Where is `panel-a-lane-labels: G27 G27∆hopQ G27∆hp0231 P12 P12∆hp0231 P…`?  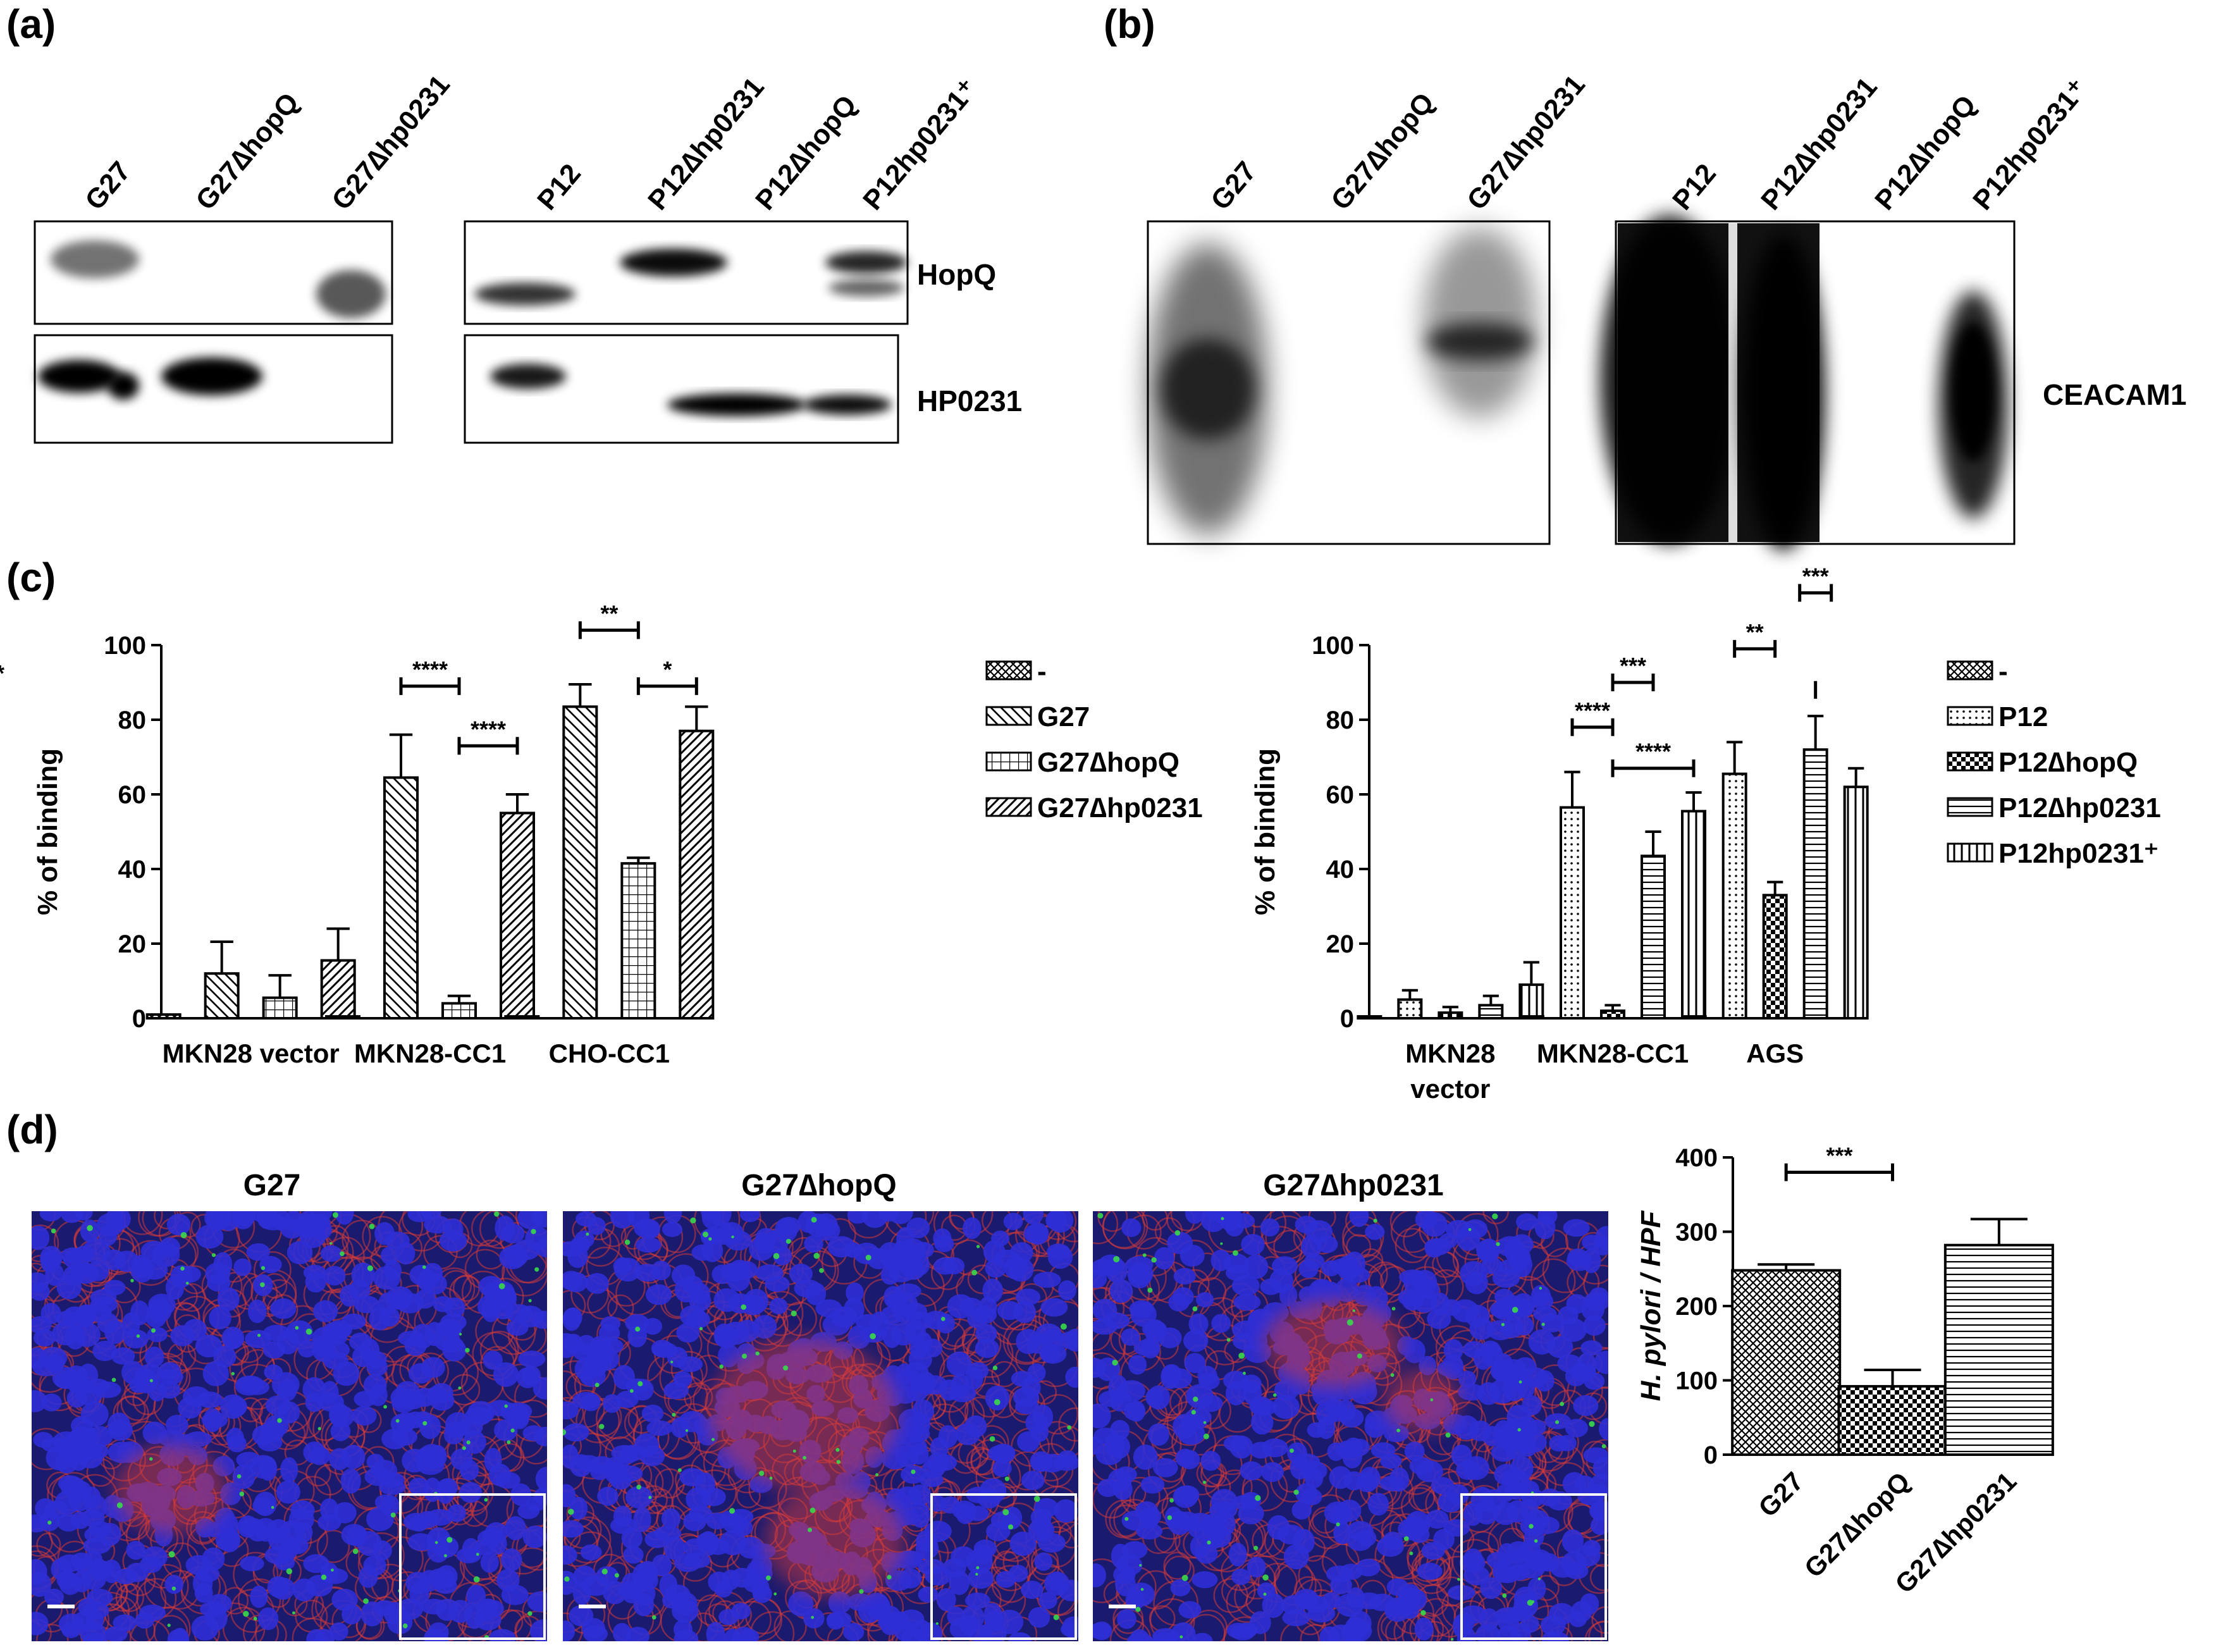
panel-a-lane-labels: G27 G27∆hopQ G27∆hp0231 P12 P12∆hp0231 P… is located at coordinates (531, 143).